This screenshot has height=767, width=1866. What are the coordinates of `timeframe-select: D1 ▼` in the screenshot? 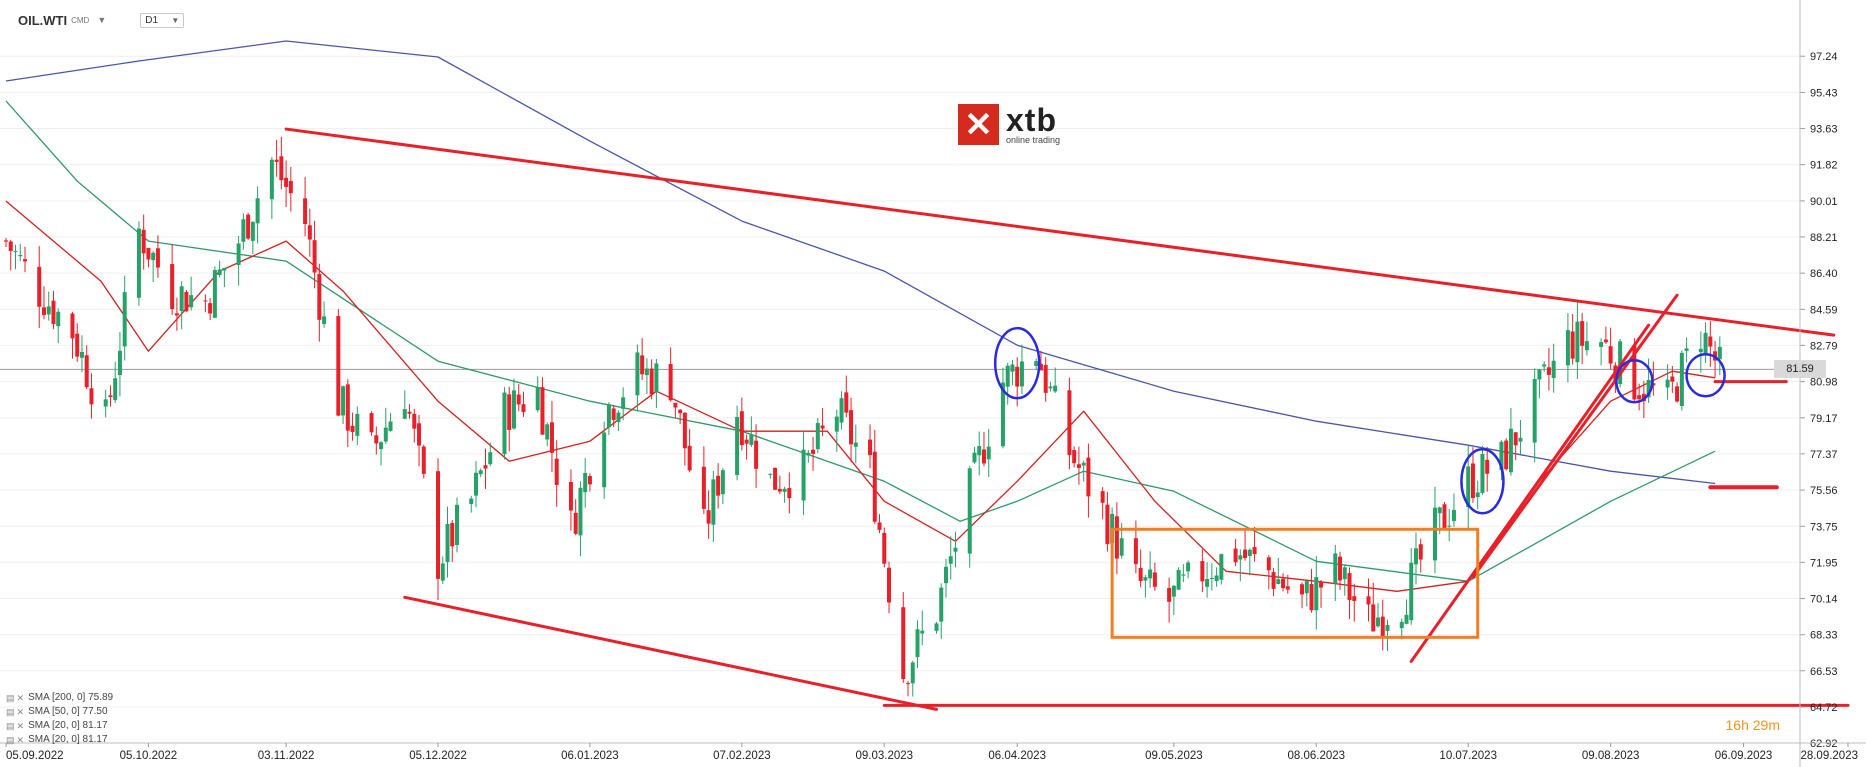 It's located at (162, 20).